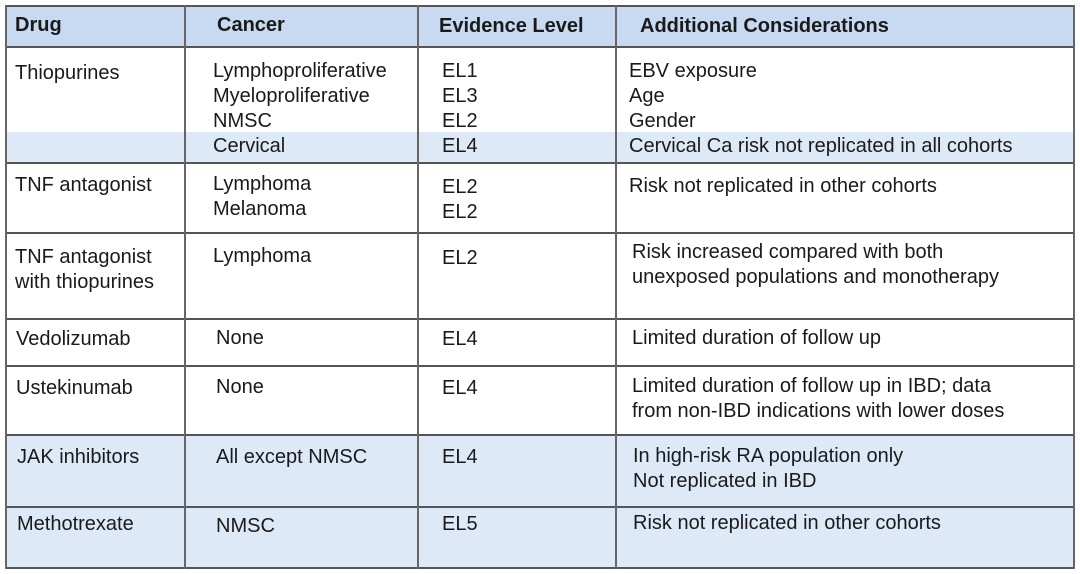 This screenshot has width=1080, height=574. I want to click on drug-jak-inhibitors: JAK inhibitors, so click(78, 457).